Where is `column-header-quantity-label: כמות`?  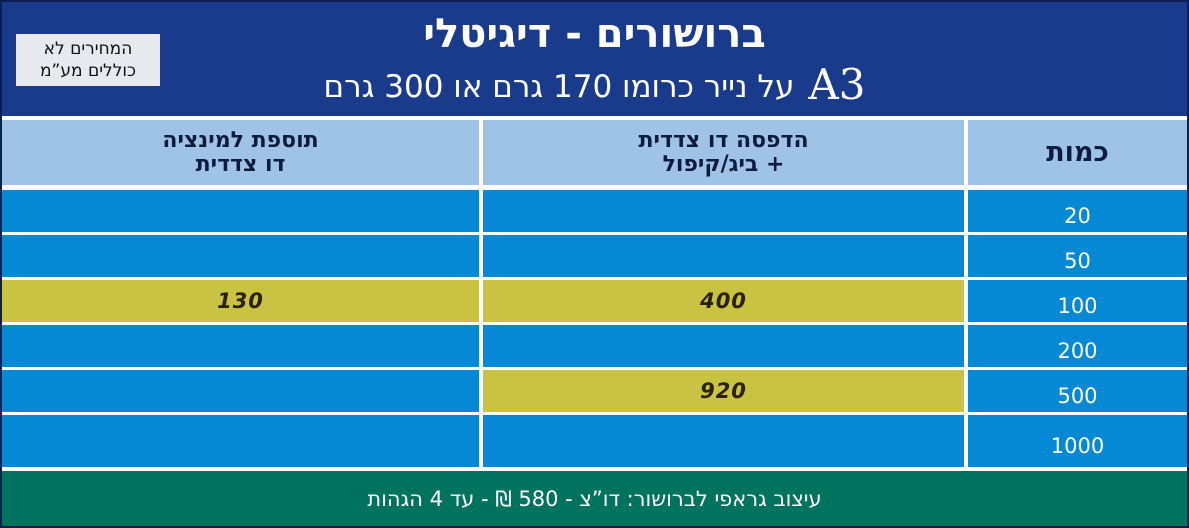
column-header-quantity-label: כמות is located at coordinates (1077, 152).